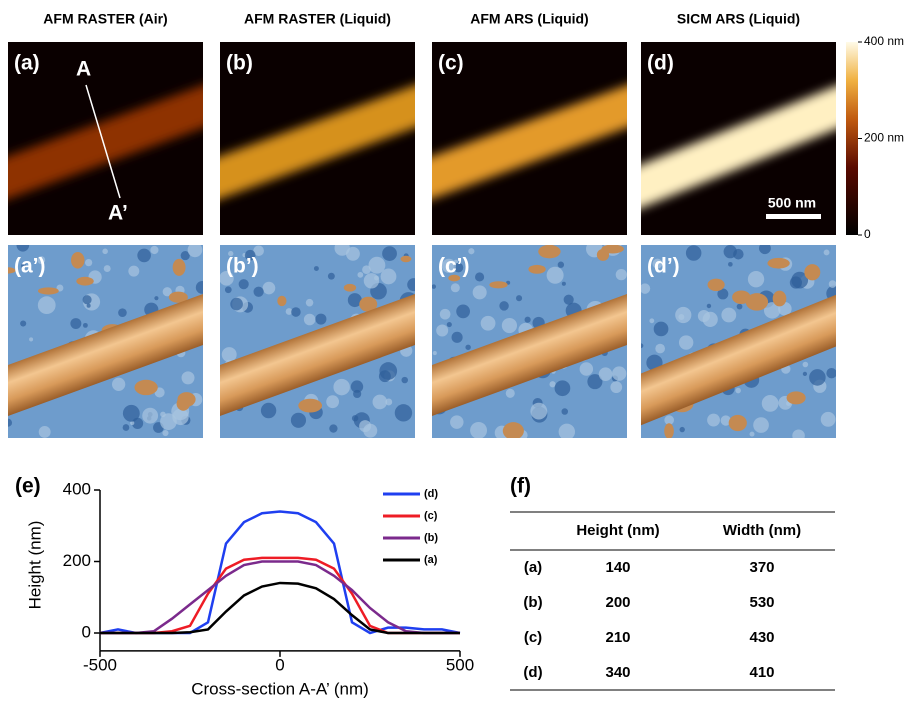 The image size is (914, 713). I want to click on y-tick-label: 400, so click(77, 488).